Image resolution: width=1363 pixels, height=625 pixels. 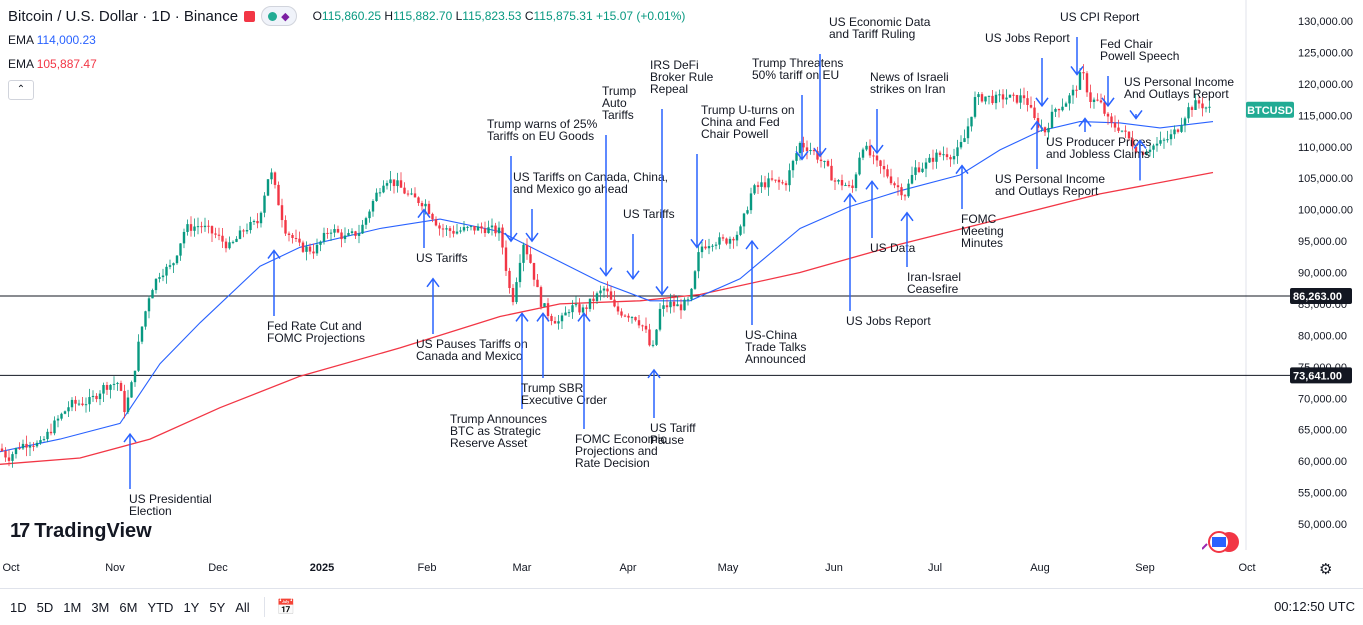 What do you see at coordinates (21, 90) in the screenshot?
I see `collapse-legend-button: ⌃` at bounding box center [21, 90].